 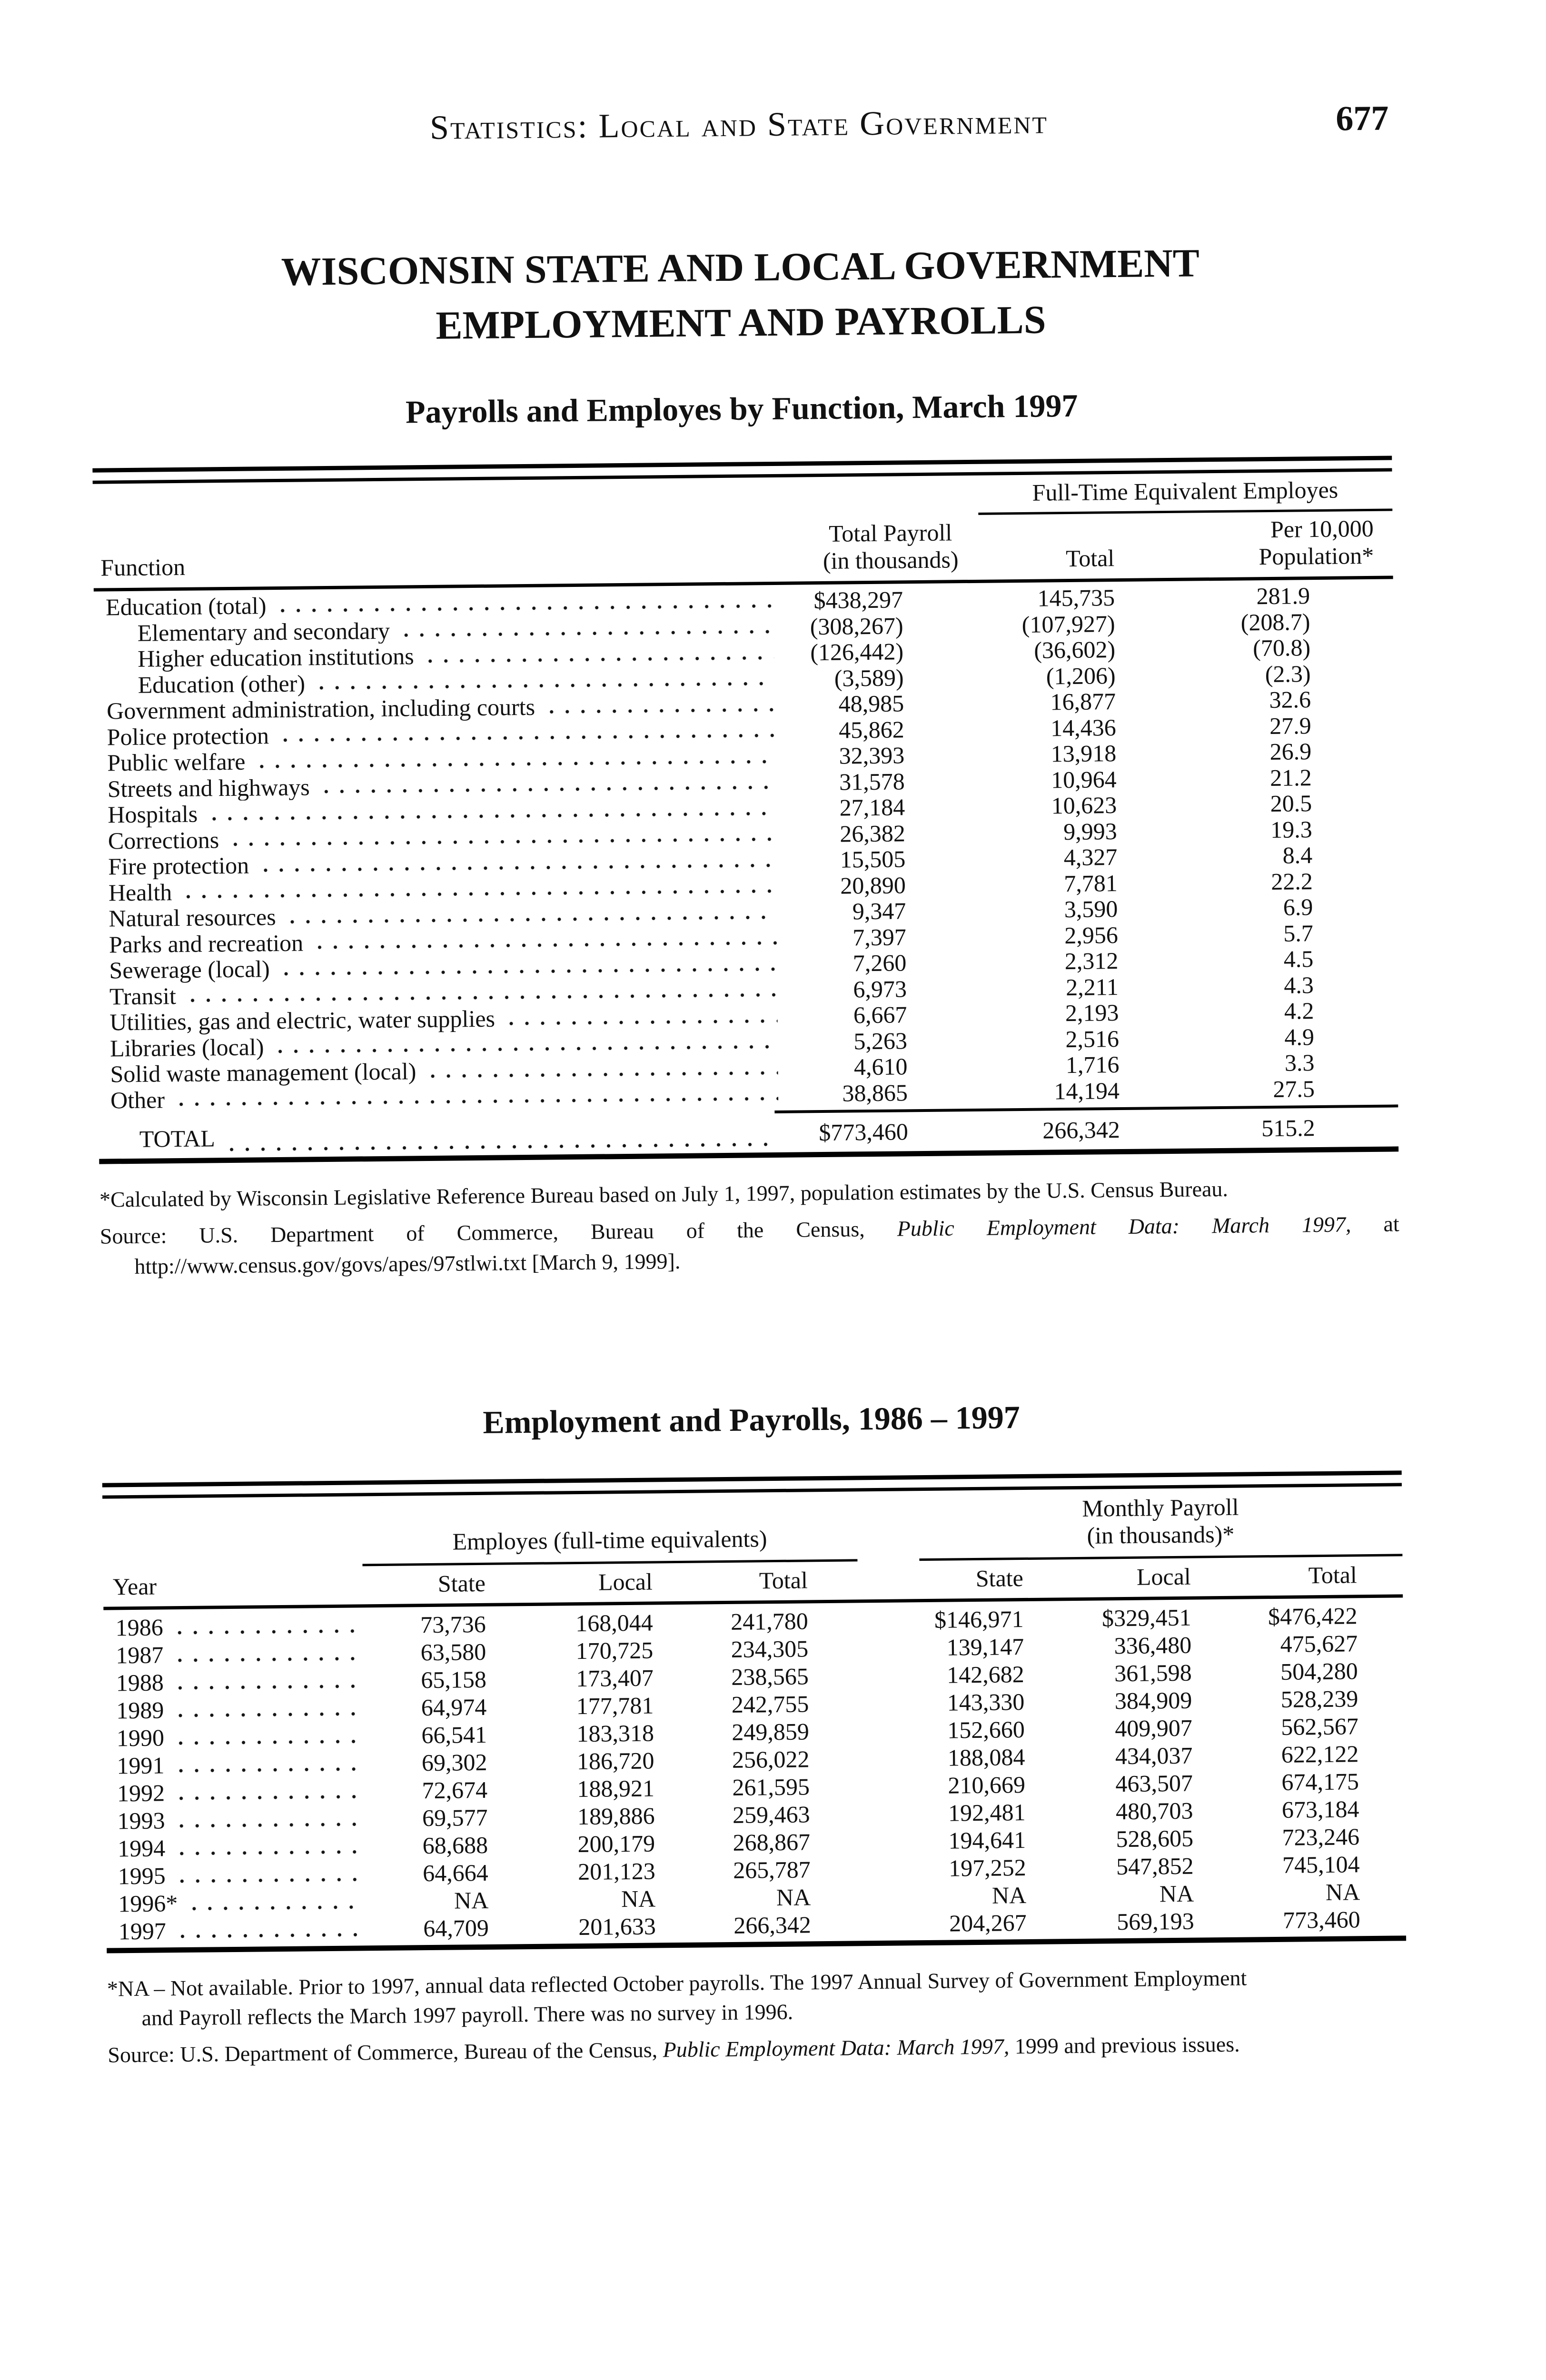 I want to click on emp-local-value: 189,886, so click(x=616, y=1816).